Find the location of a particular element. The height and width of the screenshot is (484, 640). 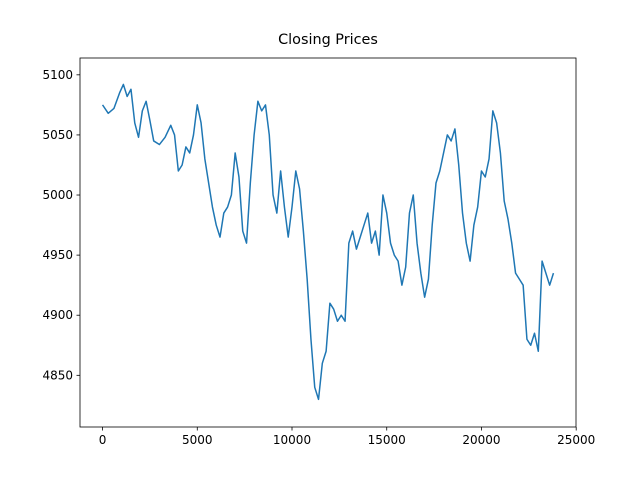

x-tick-label: 0 is located at coordinates (103, 440).